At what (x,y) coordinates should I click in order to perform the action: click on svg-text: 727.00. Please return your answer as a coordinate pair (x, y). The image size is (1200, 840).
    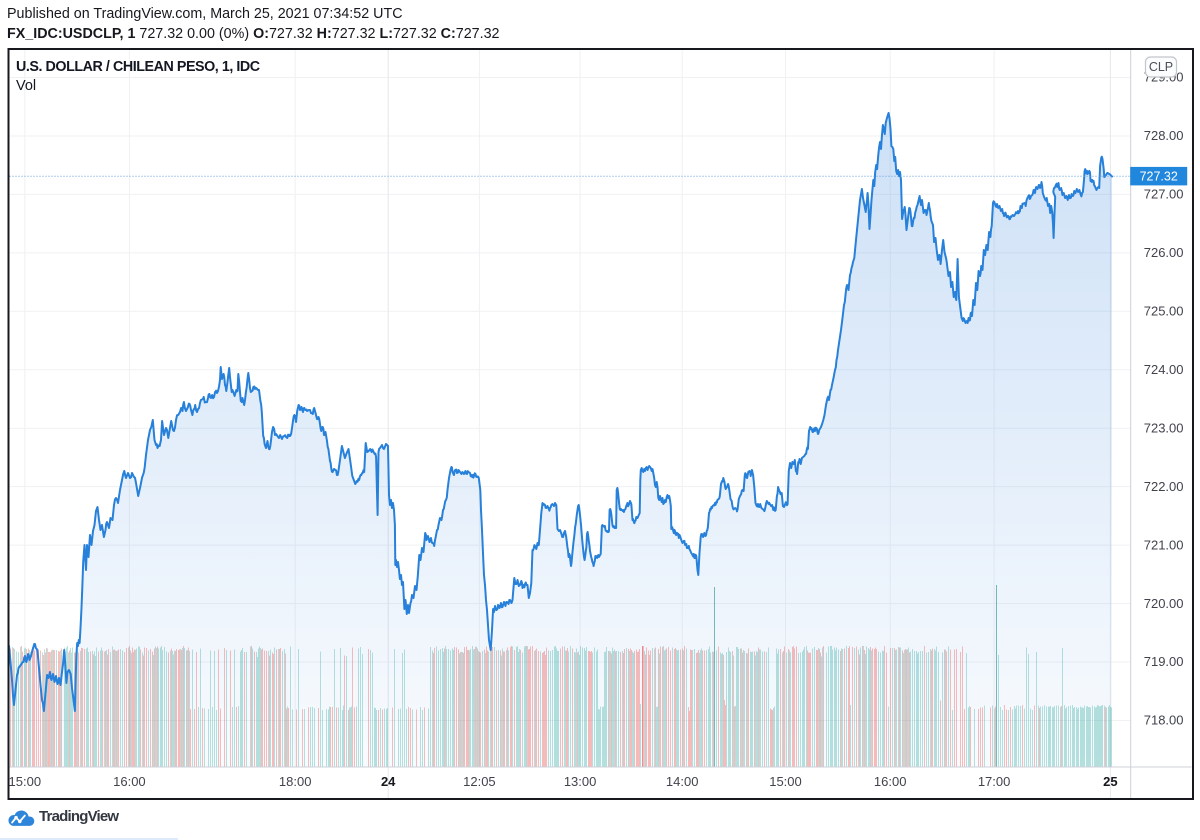
    Looking at the image, I should click on (1164, 194).